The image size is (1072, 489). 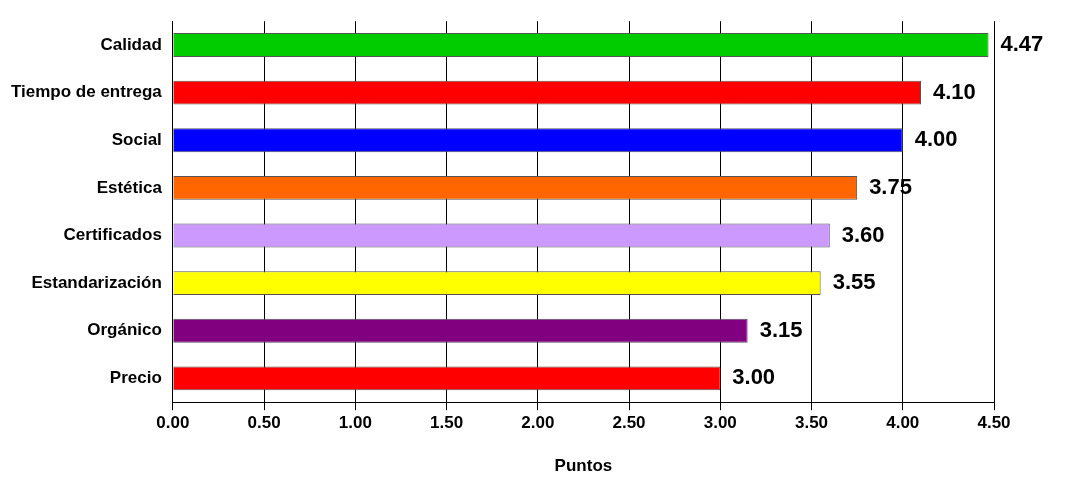 I want to click on data-label: 4.10, so click(x=954, y=91).